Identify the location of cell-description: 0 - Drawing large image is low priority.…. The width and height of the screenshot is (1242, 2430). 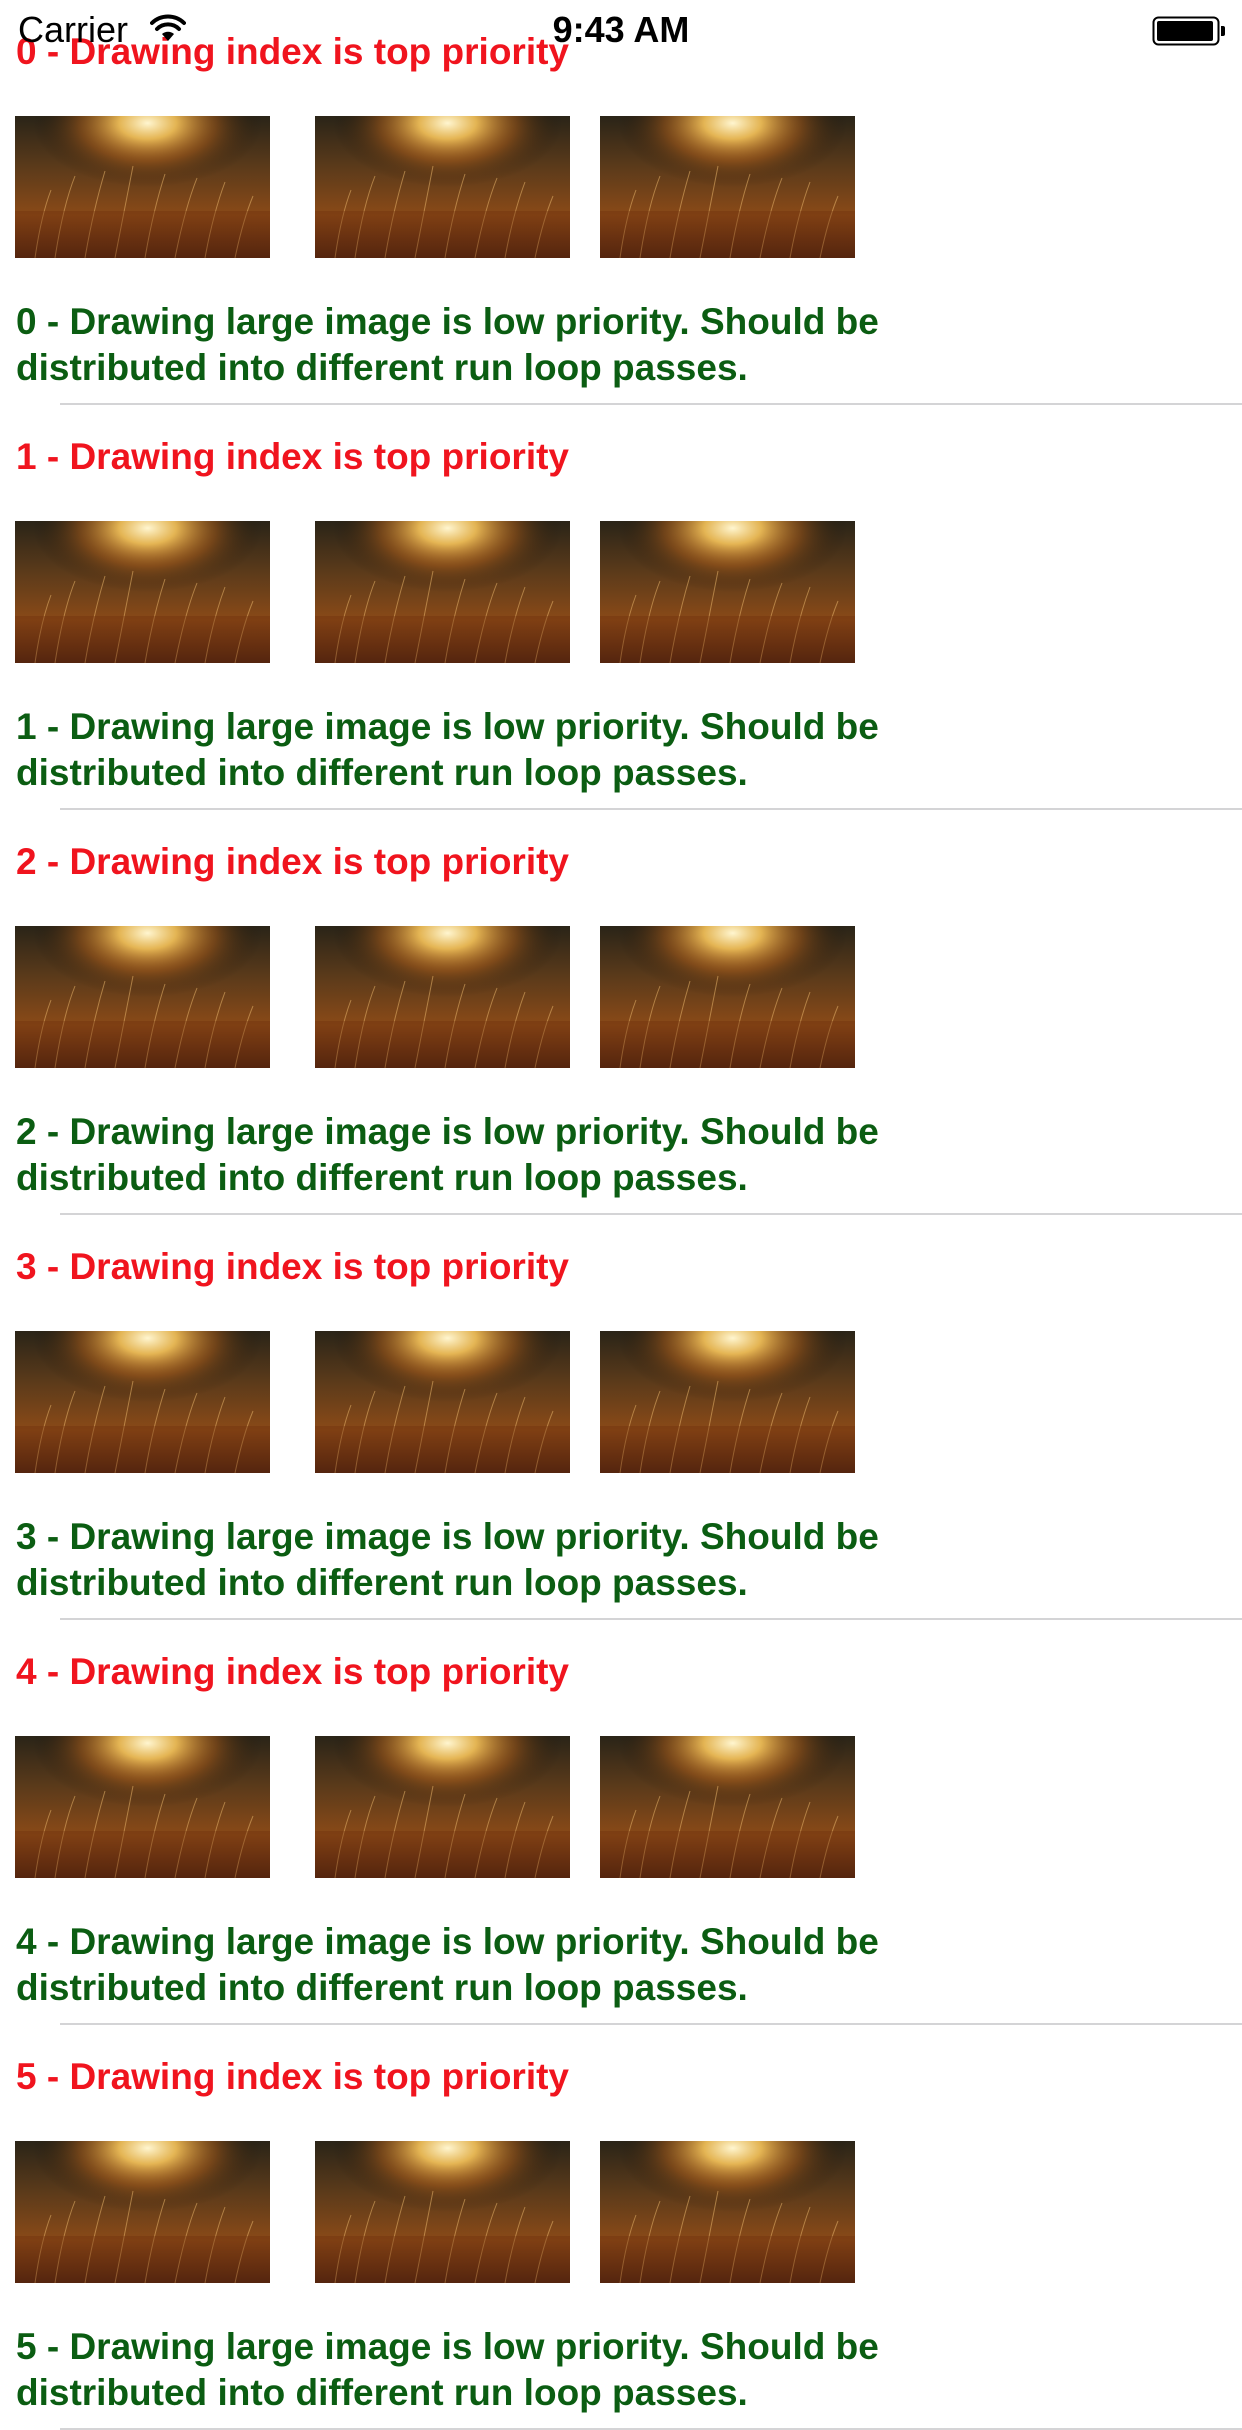
(447, 344).